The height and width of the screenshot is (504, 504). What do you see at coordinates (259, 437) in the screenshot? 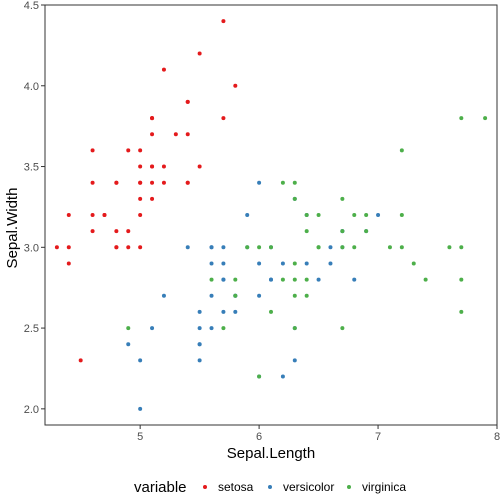
I see `x-tick-label: 6` at bounding box center [259, 437].